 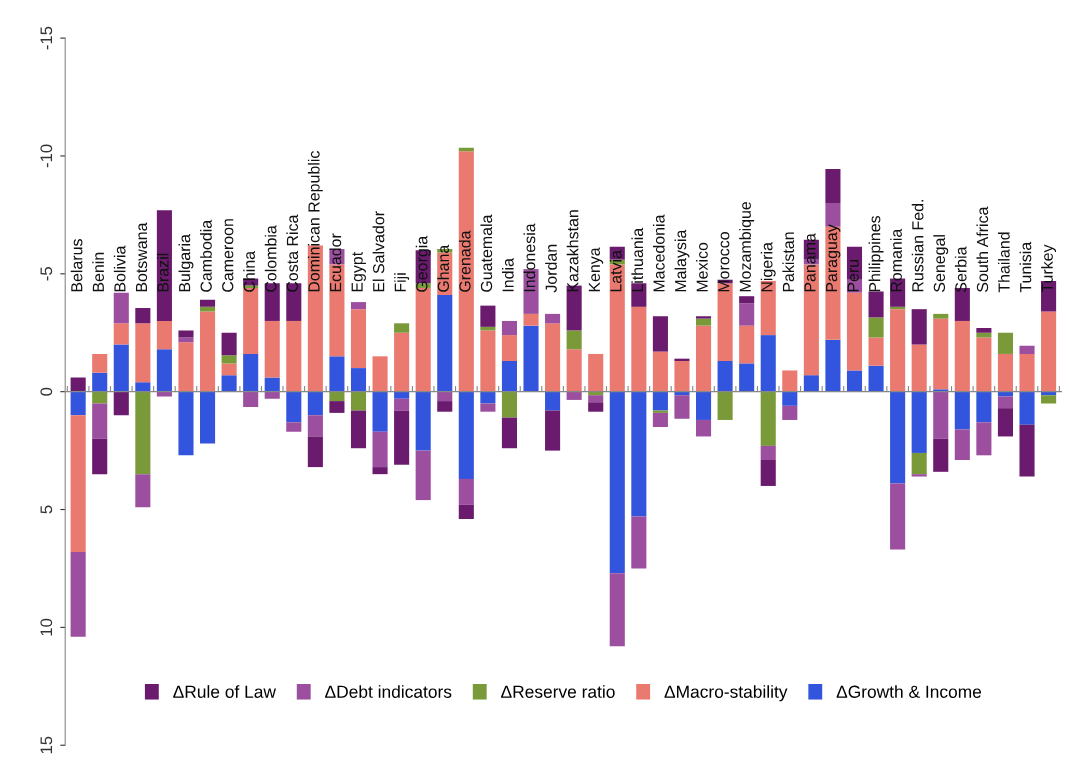 What do you see at coordinates (726, 693) in the screenshot?
I see `legend-label: ΔMacro-stability` at bounding box center [726, 693].